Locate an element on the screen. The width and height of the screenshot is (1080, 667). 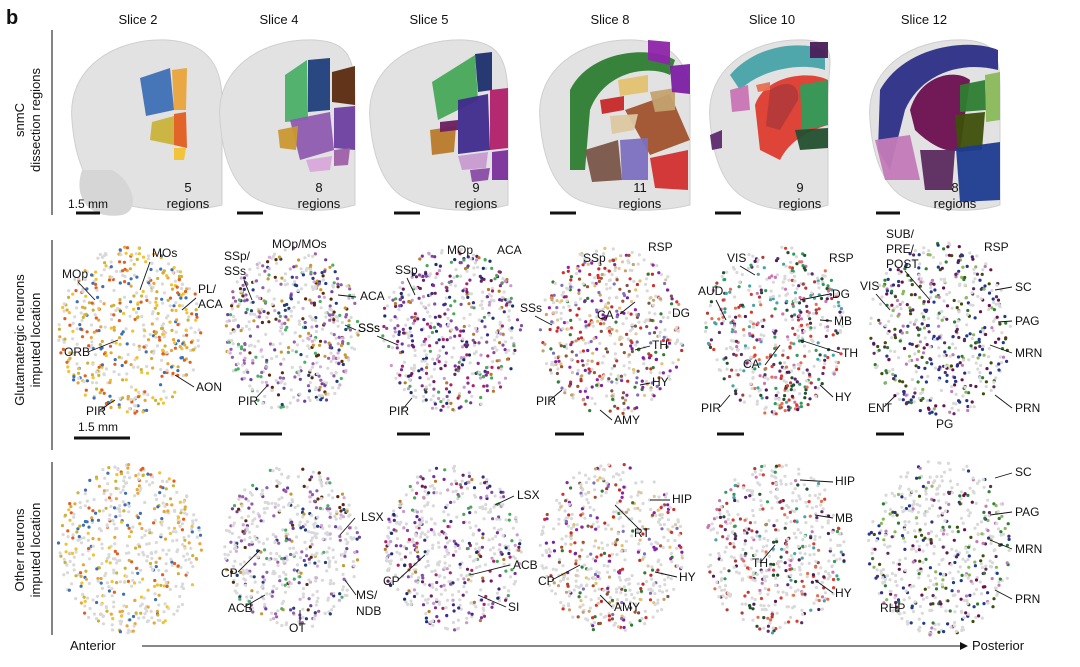
dissection-region is located at coordinates (819, 50).